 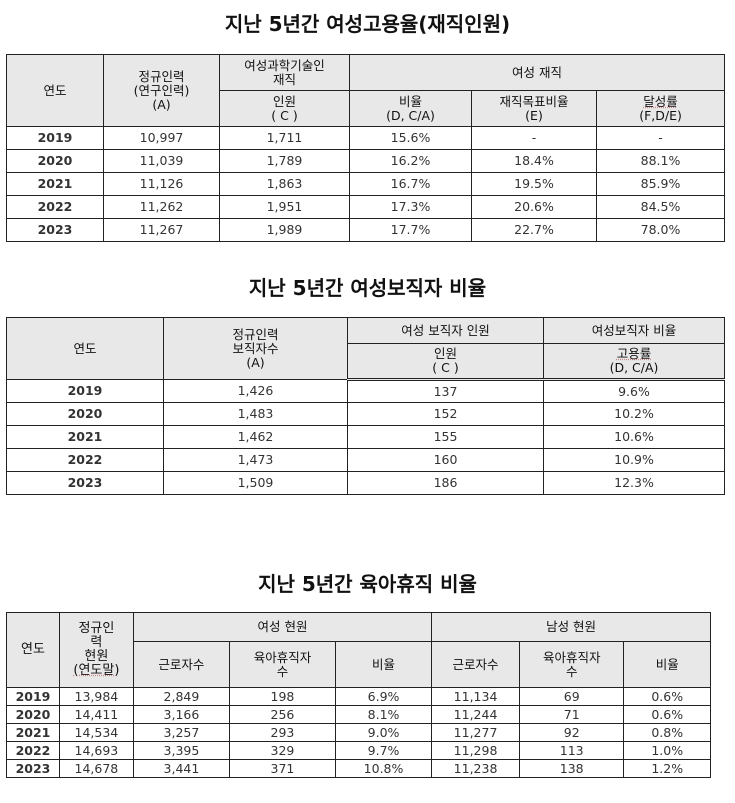 What do you see at coordinates (475, 664) in the screenshot?
I see `header-male-workers: 근로자수` at bounding box center [475, 664].